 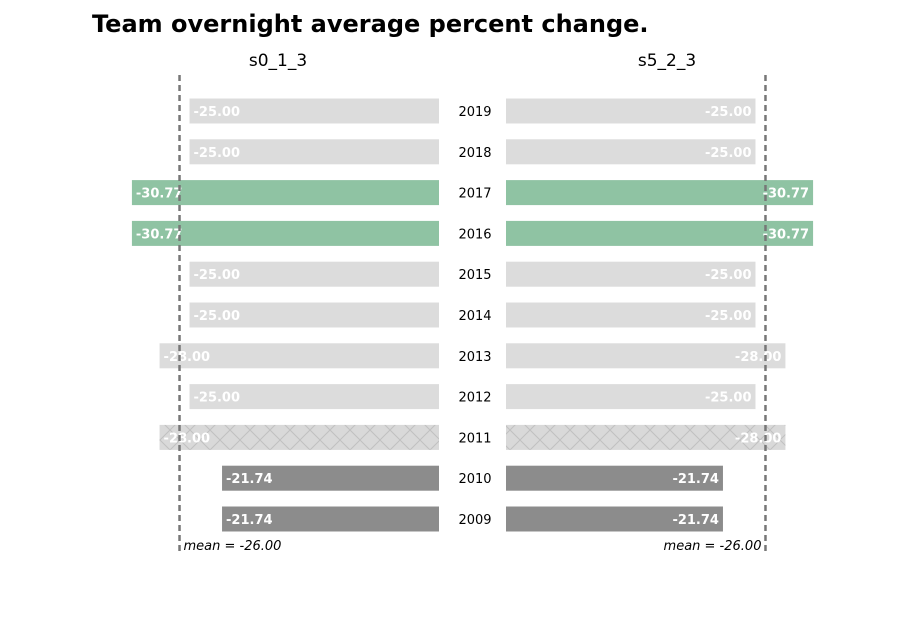 I want to click on chart-title: Team overnight average percent change., so click(x=370, y=24).